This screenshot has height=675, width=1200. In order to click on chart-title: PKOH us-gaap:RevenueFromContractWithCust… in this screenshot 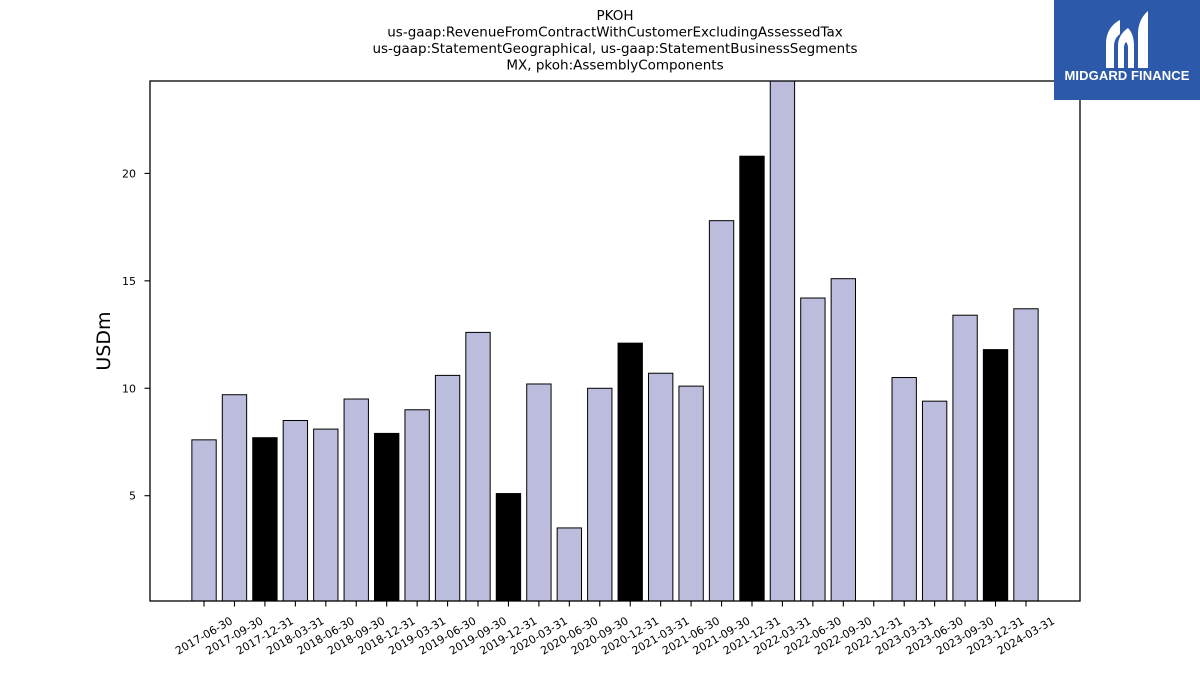, I will do `click(614, 41)`.